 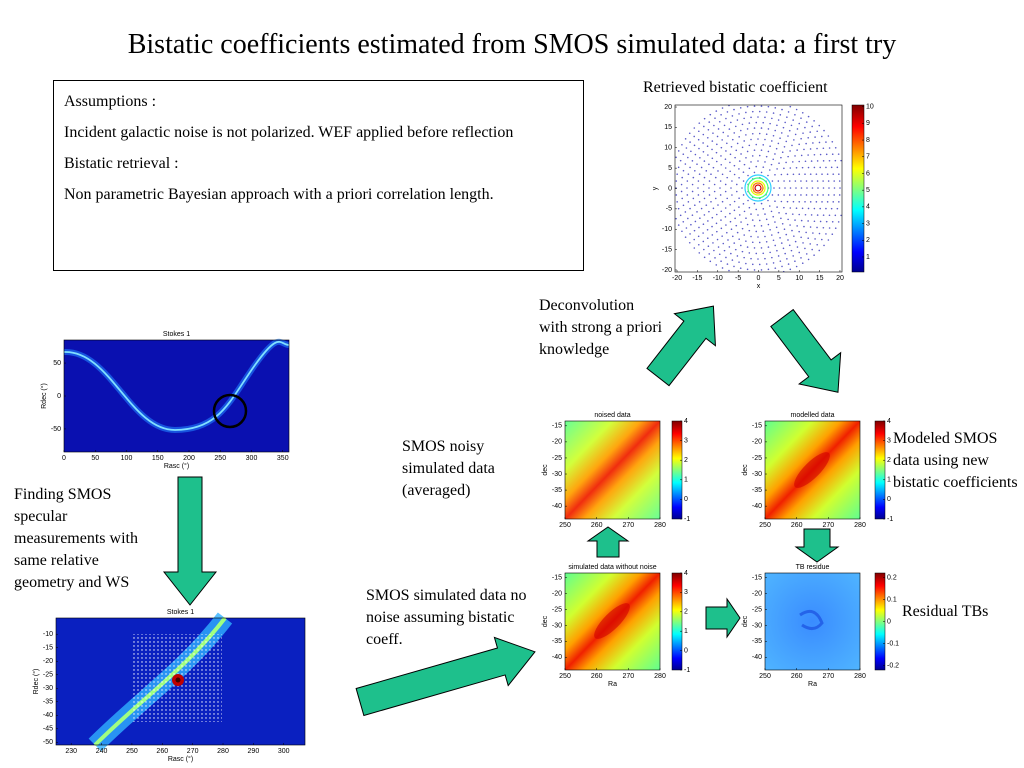 What do you see at coordinates (660, 676) in the screenshot?
I see `x-tick-label: 280` at bounding box center [660, 676].